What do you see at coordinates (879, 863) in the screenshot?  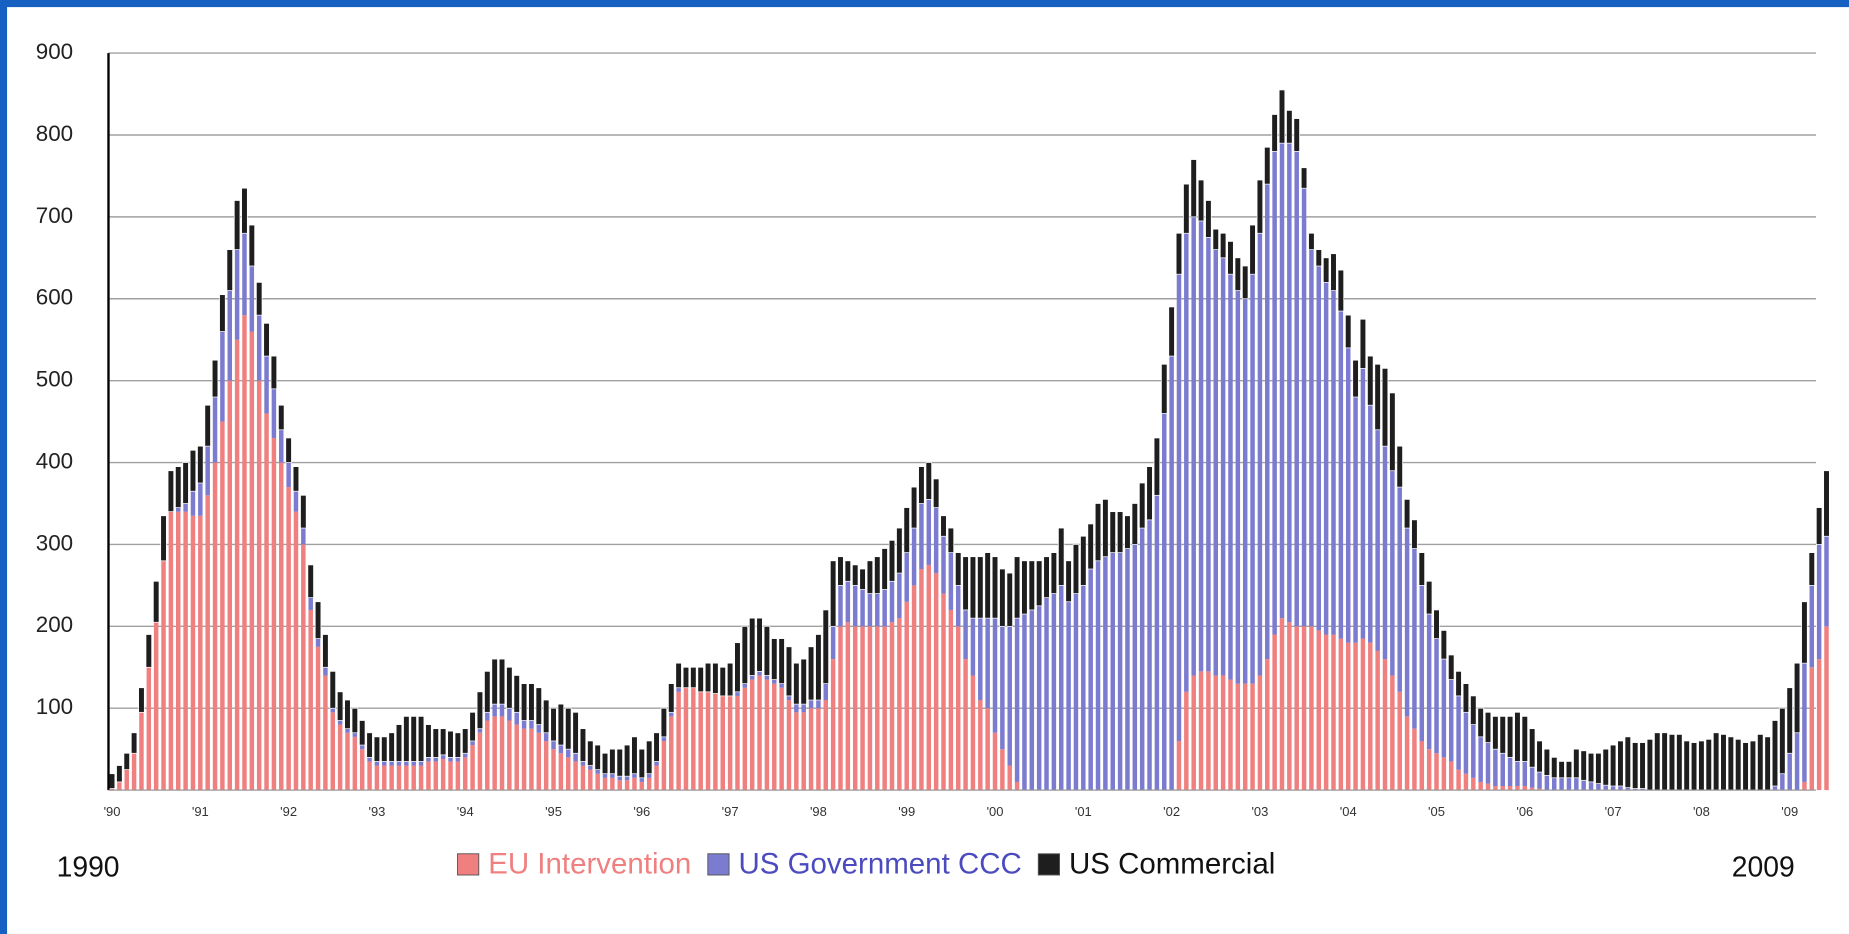 I see `legend-label: US Government CCC` at bounding box center [879, 863].